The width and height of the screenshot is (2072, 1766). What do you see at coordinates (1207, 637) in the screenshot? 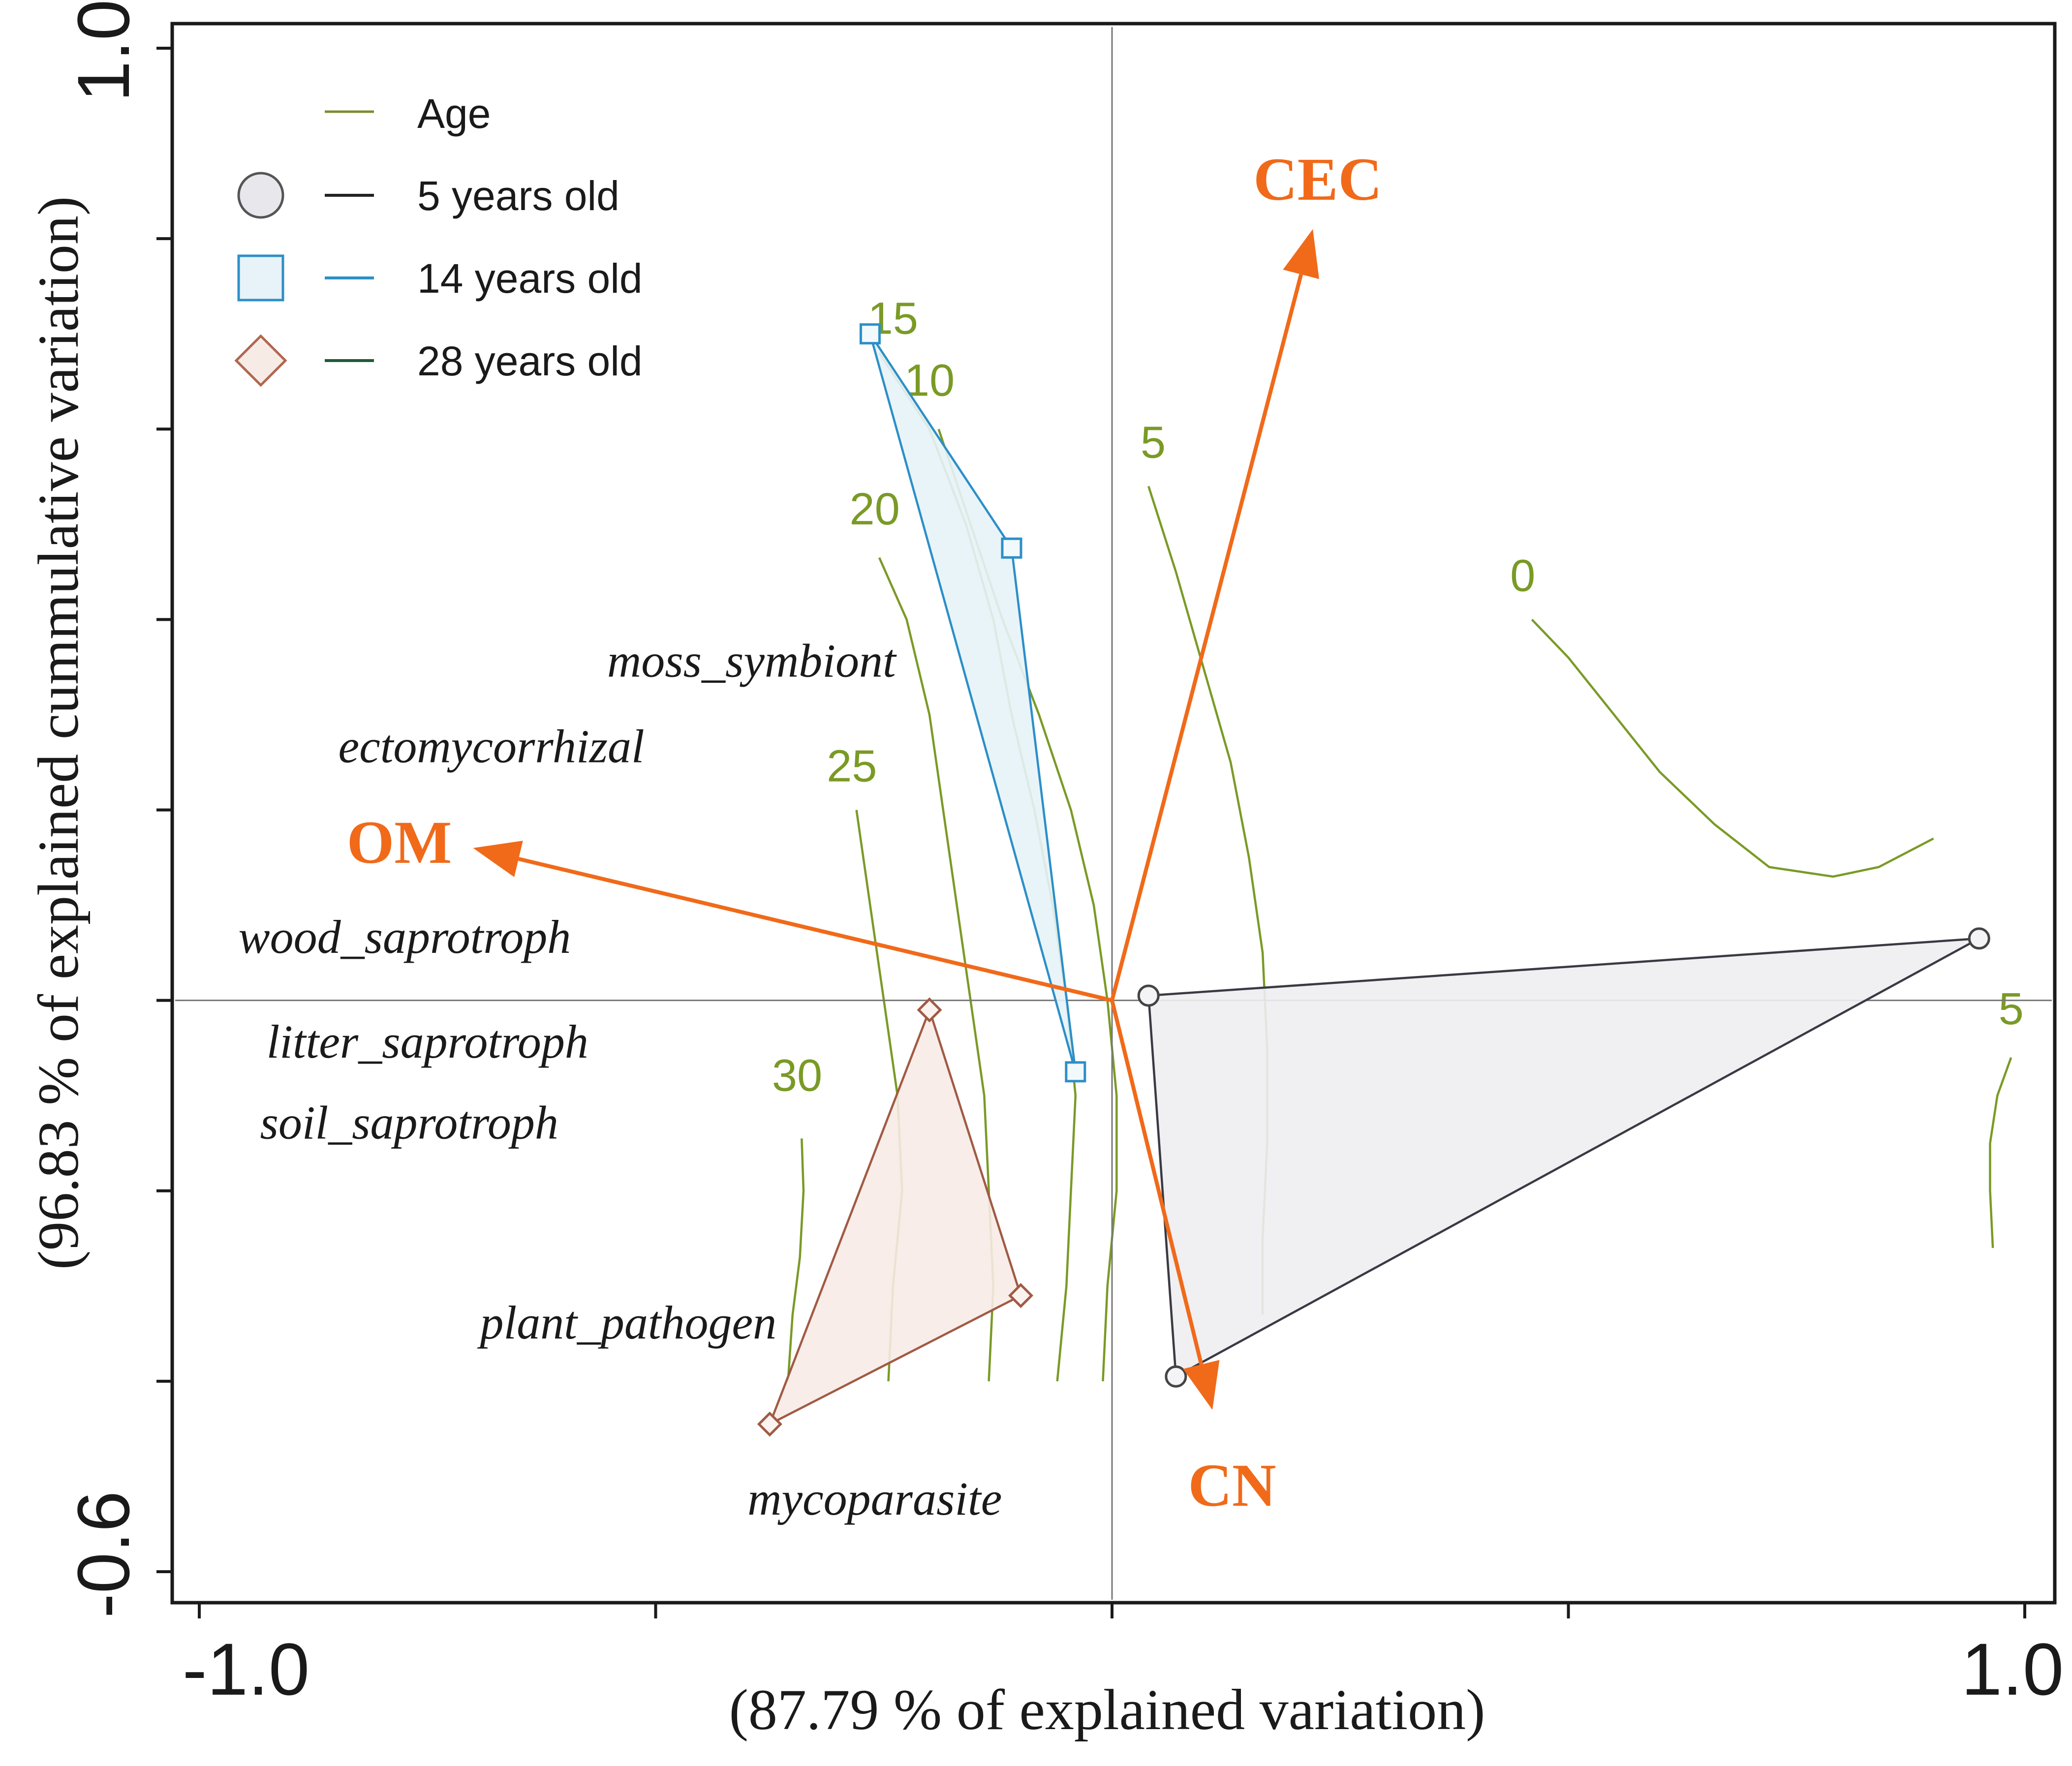
I see `vector-cec` at bounding box center [1207, 637].